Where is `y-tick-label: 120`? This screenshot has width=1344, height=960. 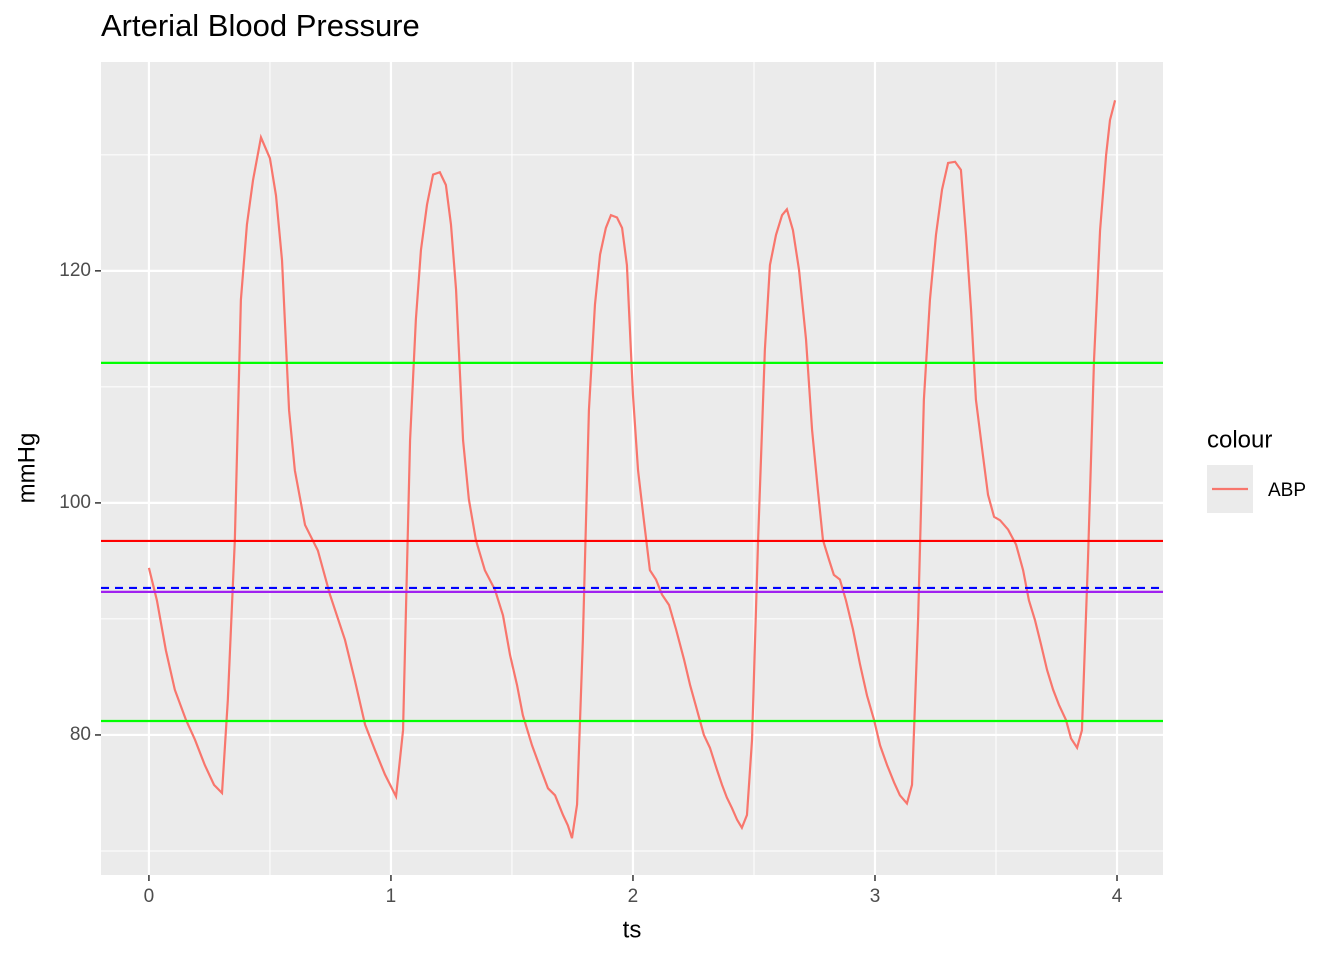 y-tick-label: 120 is located at coordinates (75, 270).